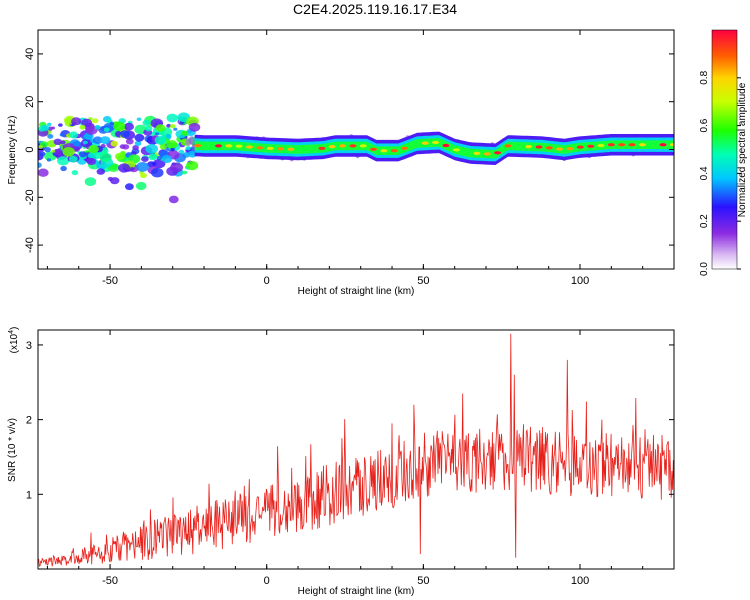 The image size is (750, 600). I want to click on spectrogram-x-axis-label: Height of straight line (km), so click(356, 291).